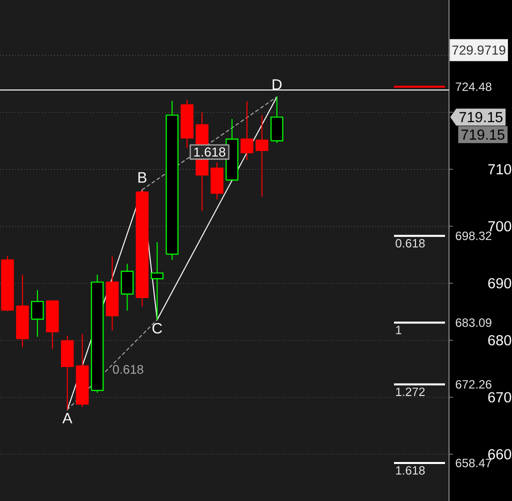  I want to click on data-label: B, so click(142, 177).